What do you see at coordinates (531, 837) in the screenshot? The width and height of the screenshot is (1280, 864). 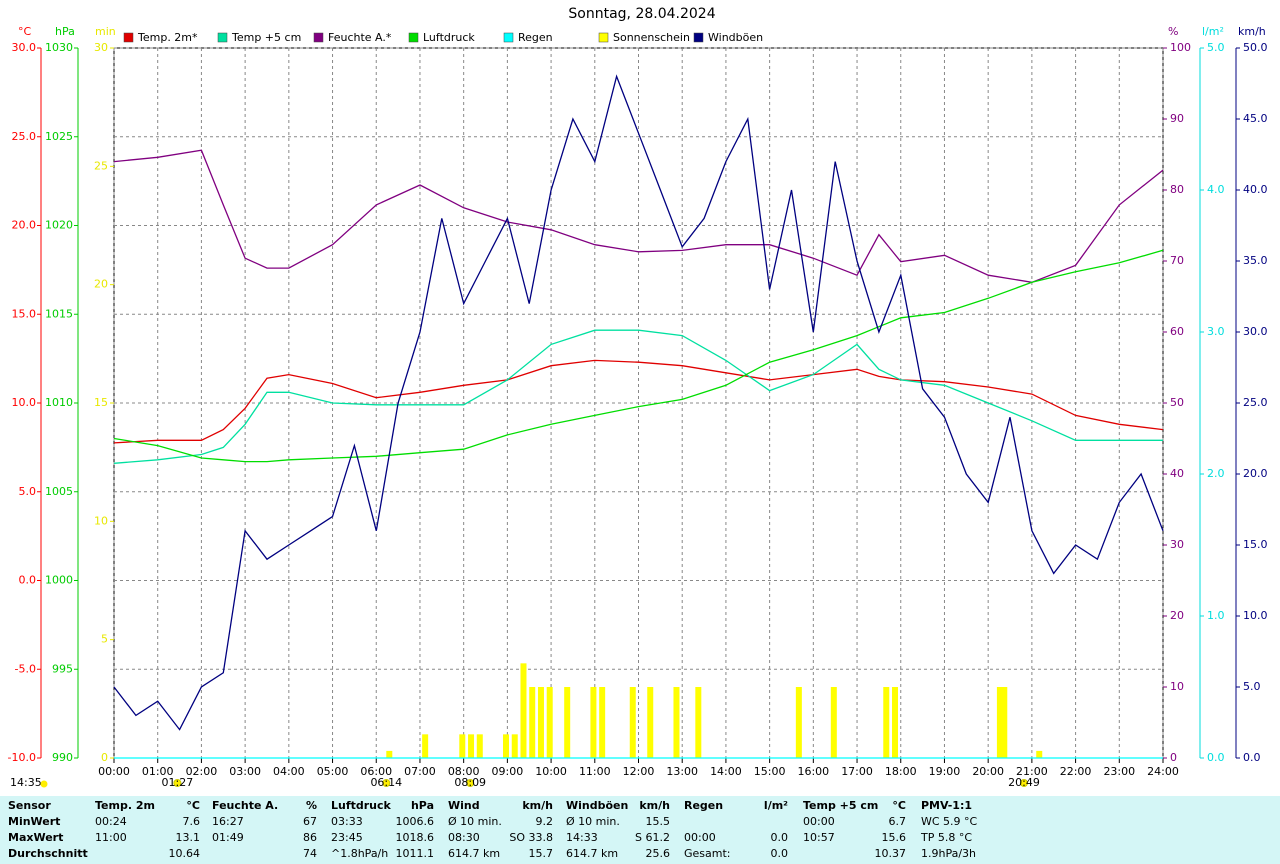 I see `table-cell: SO 33.8` at bounding box center [531, 837].